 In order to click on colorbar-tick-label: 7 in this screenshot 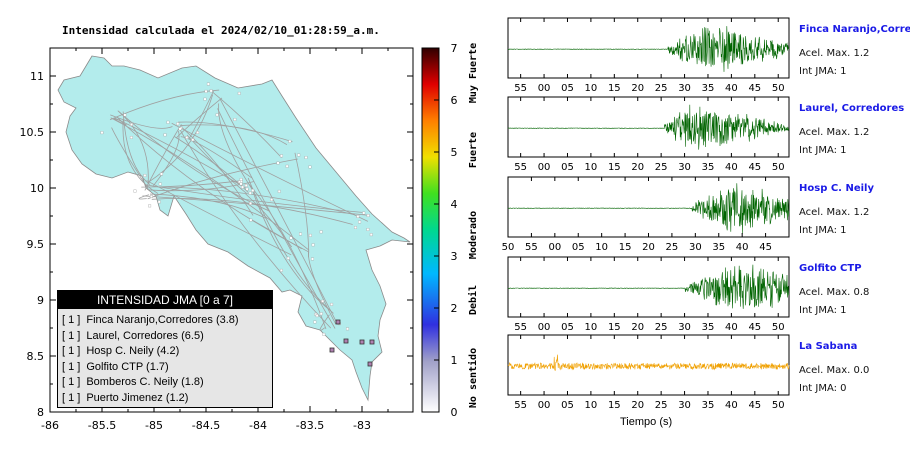, I will do `click(454, 48)`.